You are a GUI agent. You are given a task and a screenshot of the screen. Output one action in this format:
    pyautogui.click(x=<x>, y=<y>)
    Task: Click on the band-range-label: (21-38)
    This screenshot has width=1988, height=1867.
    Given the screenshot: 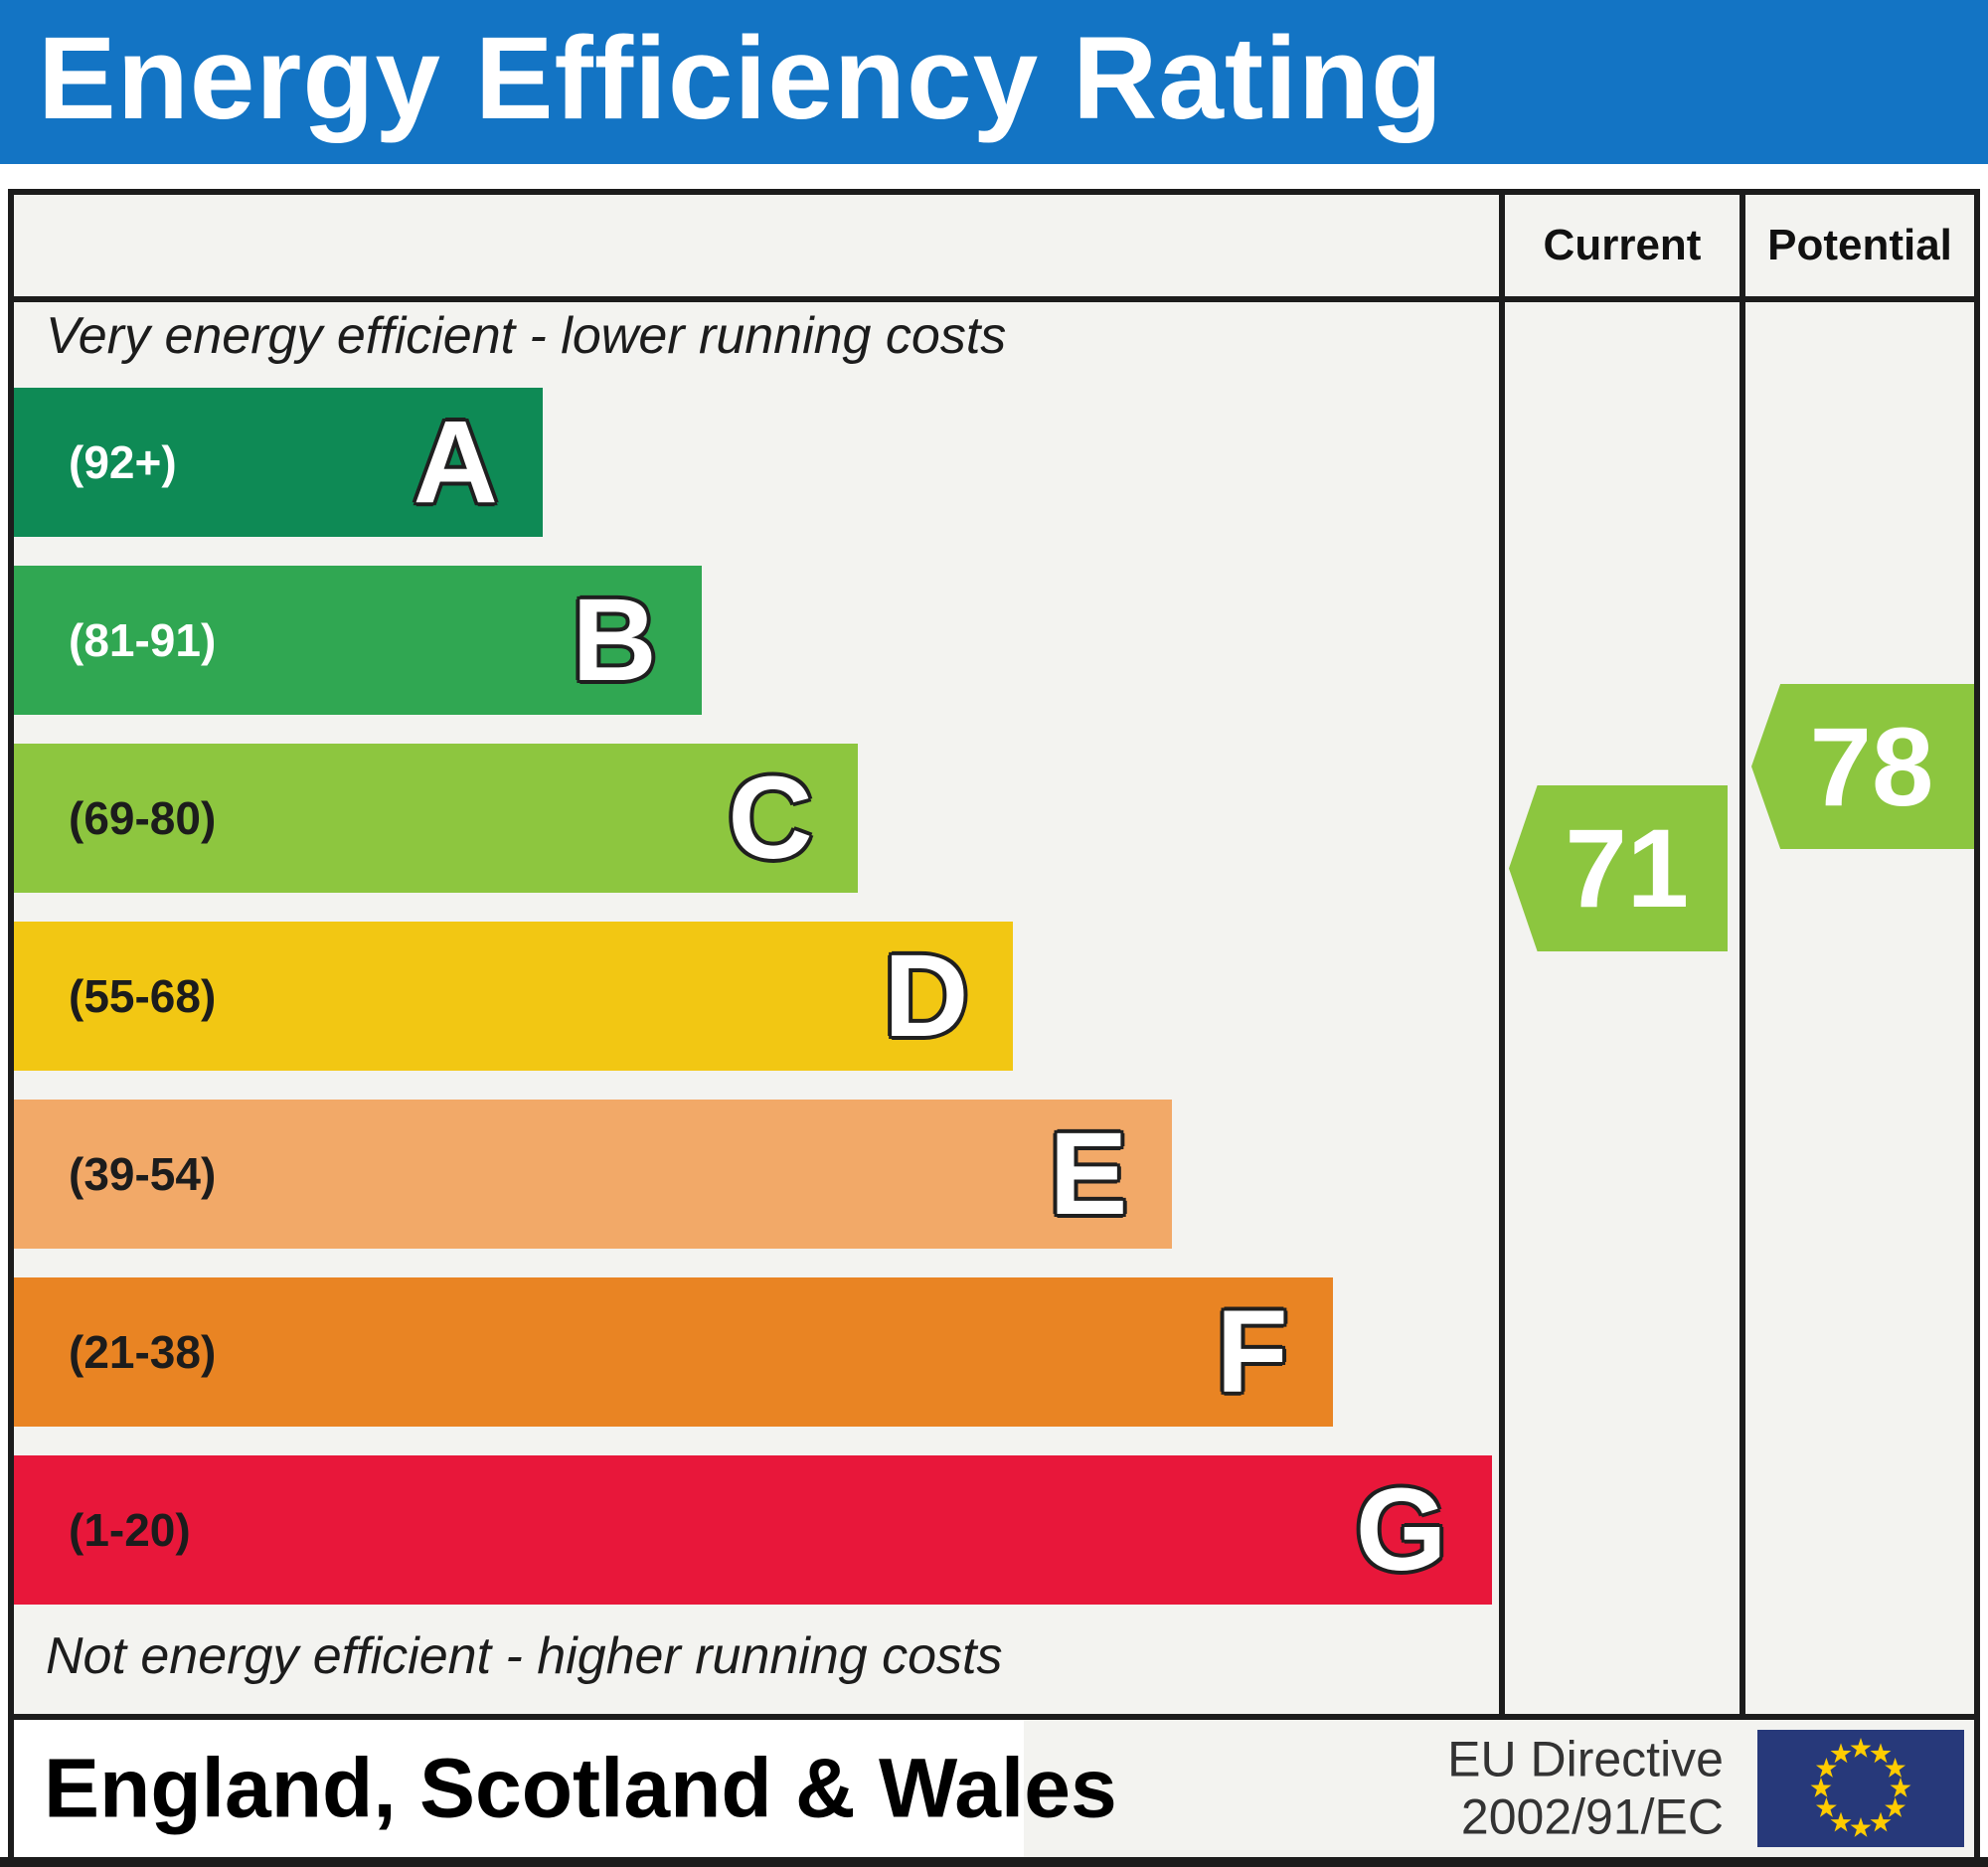 What is the action you would take?
    pyautogui.click(x=143, y=1352)
    